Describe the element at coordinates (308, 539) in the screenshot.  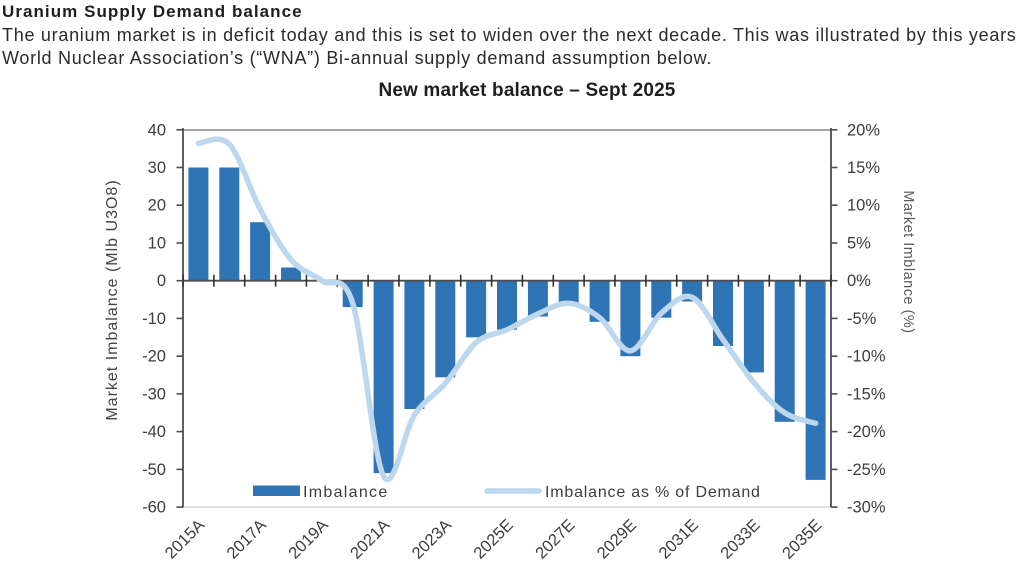
I see `svg-text: 2019A` at that location.